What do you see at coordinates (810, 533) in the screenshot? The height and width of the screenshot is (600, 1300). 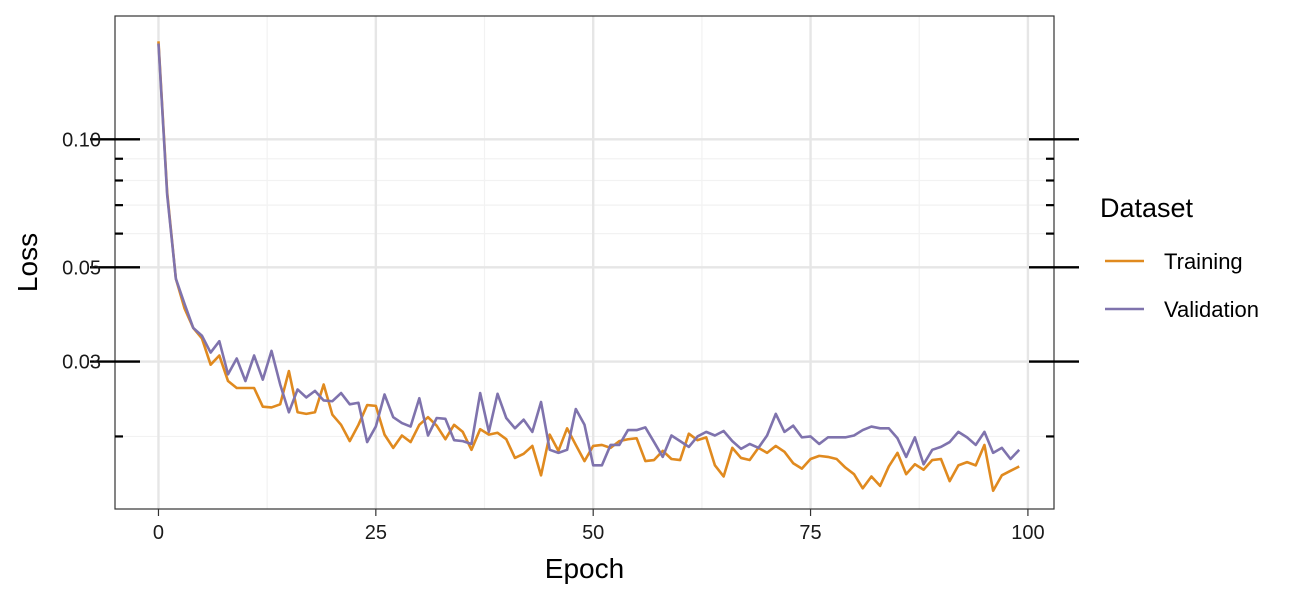 I see `x-tick-label: 75` at bounding box center [810, 533].